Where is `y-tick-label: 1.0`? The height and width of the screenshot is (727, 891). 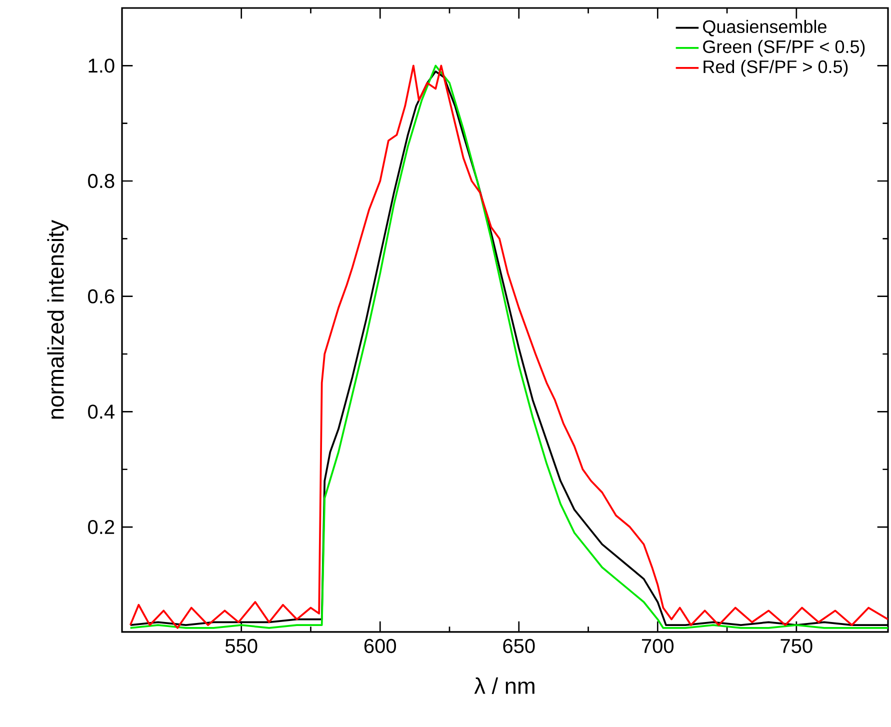
y-tick-label: 1.0 is located at coordinates (101, 65).